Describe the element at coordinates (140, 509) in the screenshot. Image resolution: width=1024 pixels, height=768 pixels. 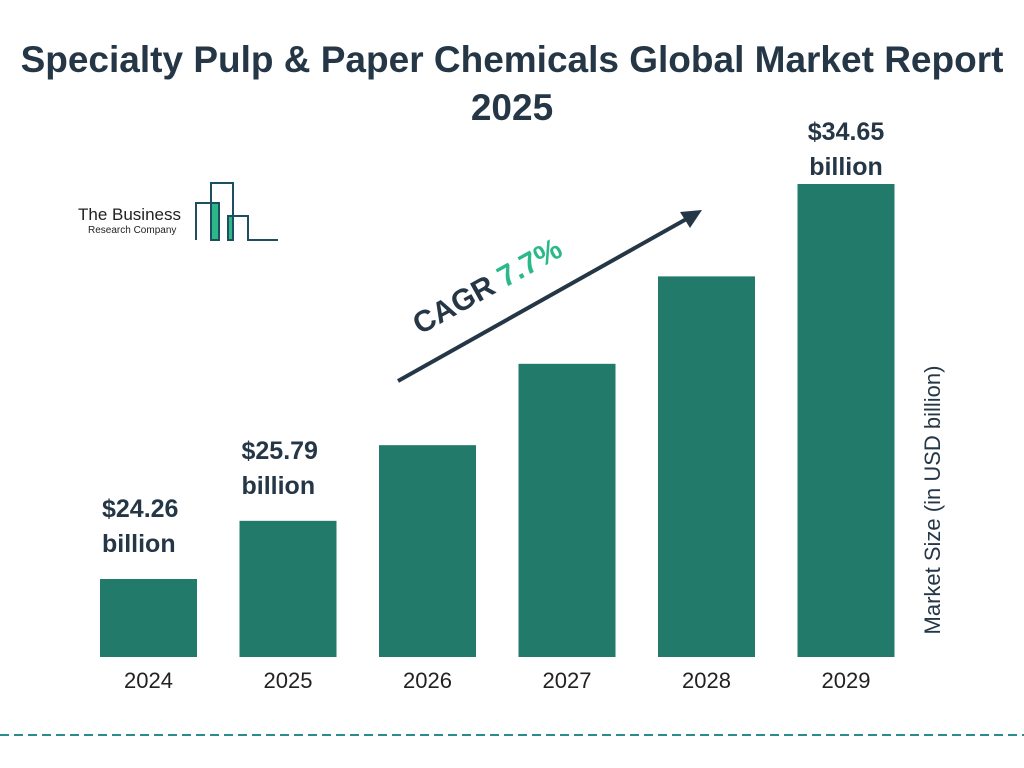
I see `data-label: $24.26` at that location.